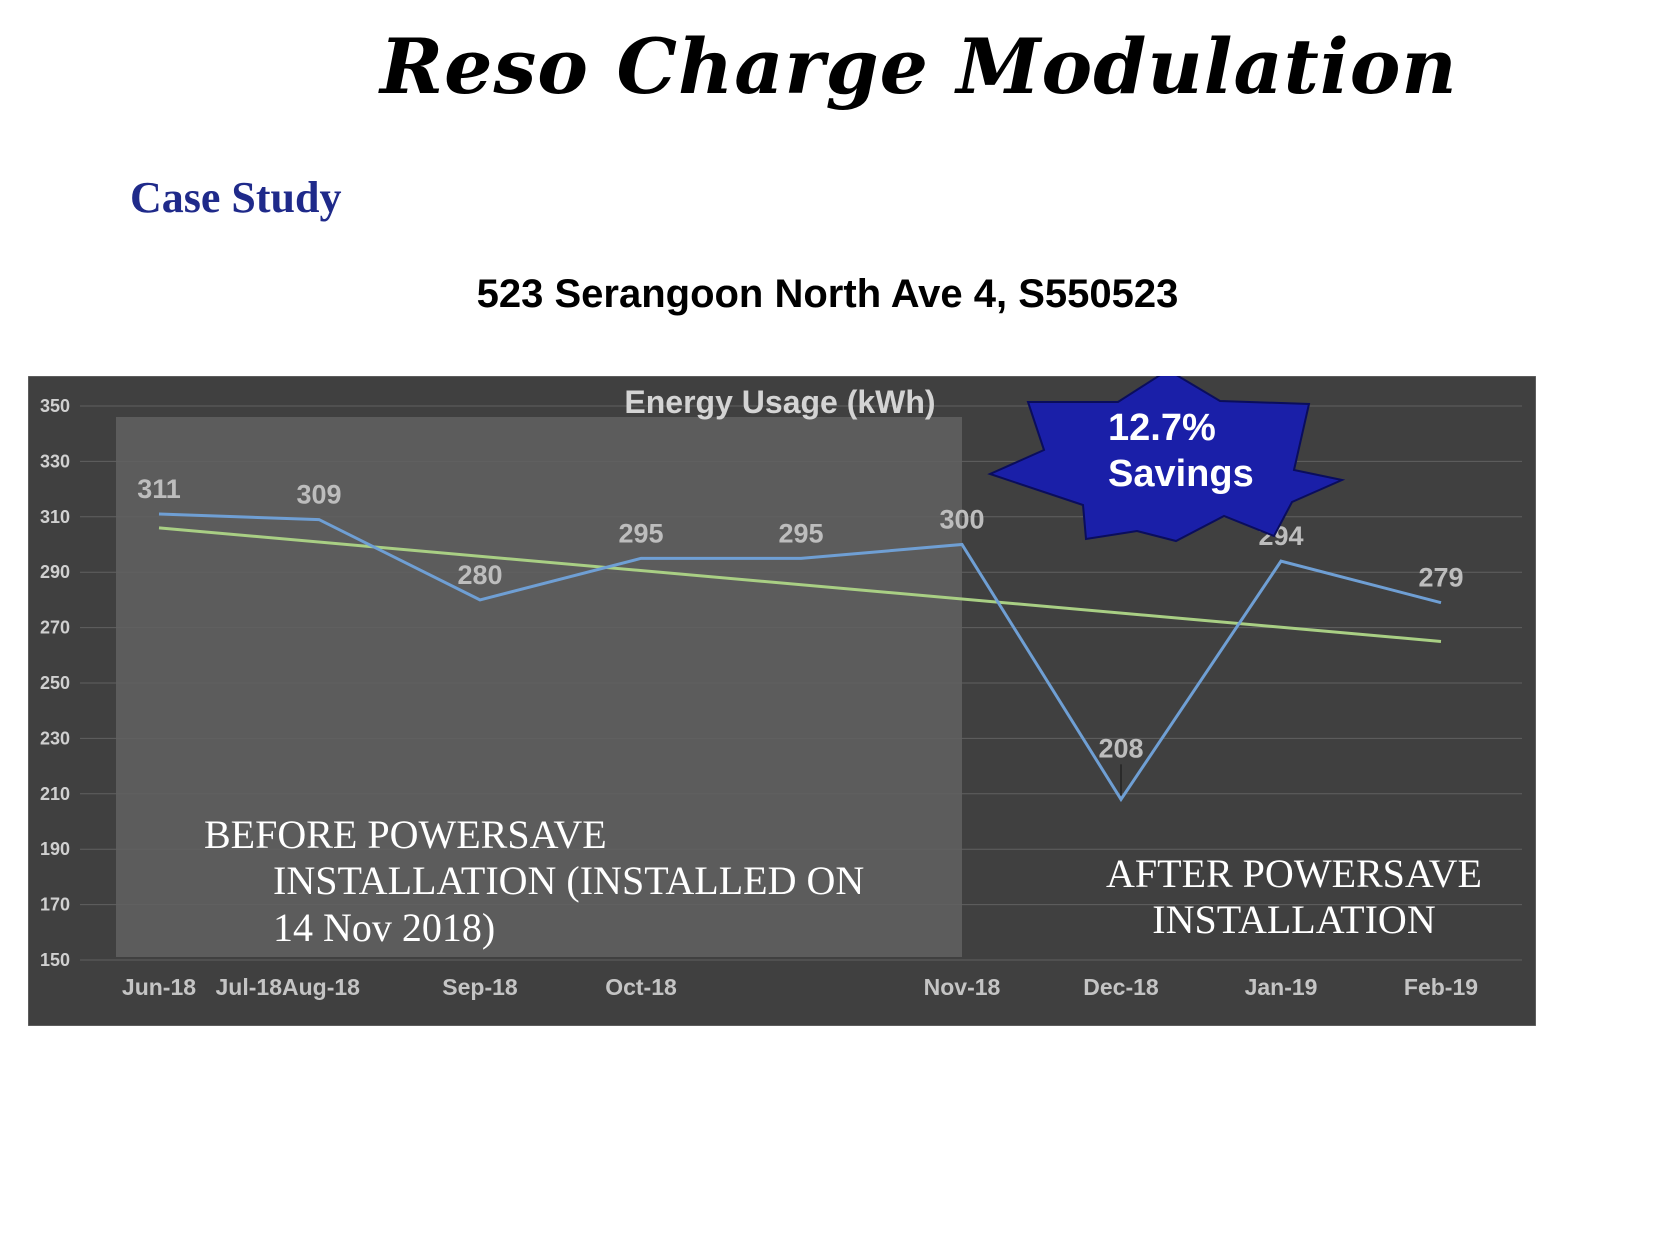  What do you see at coordinates (1293, 919) in the screenshot?
I see `after-annotation-line2: INSTALLATION` at bounding box center [1293, 919].